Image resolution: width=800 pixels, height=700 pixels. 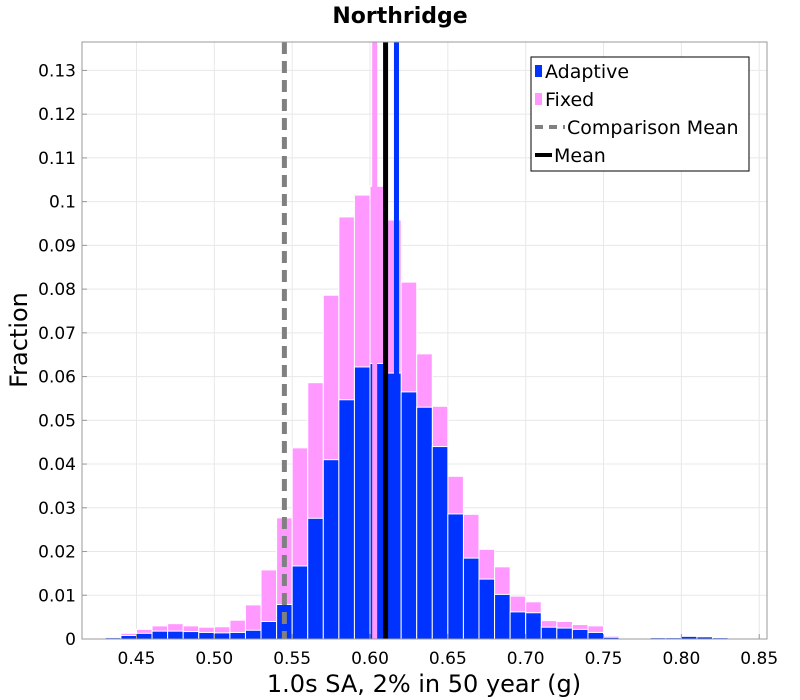 I want to click on x-tick-label: 0.50, so click(x=214, y=659).